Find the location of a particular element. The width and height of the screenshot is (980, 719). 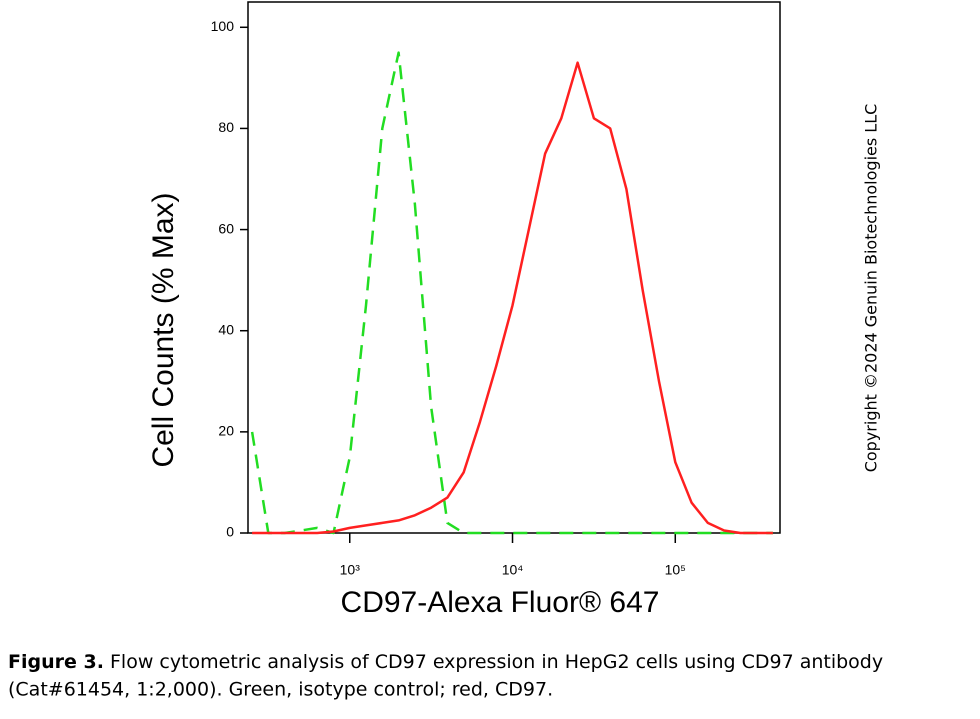

y-tick-label: 60 is located at coordinates (226, 228).